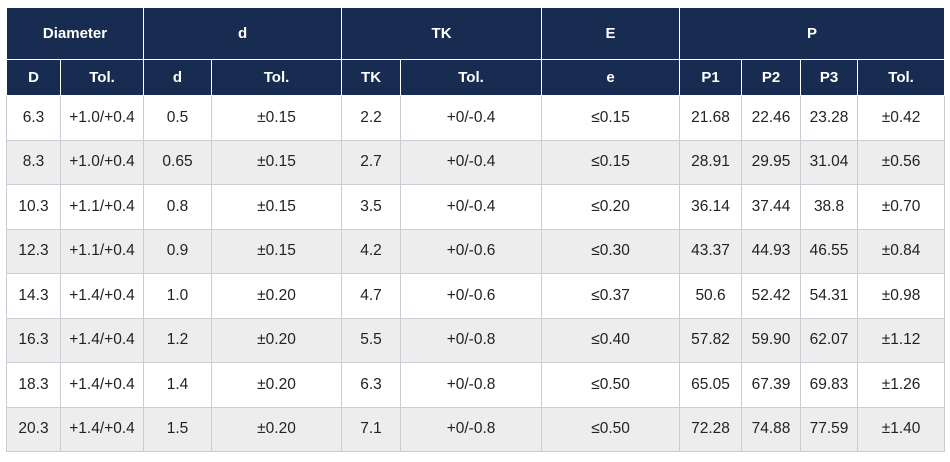 The width and height of the screenshot is (950, 462). I want to click on table-cell: 50.6, so click(711, 296).